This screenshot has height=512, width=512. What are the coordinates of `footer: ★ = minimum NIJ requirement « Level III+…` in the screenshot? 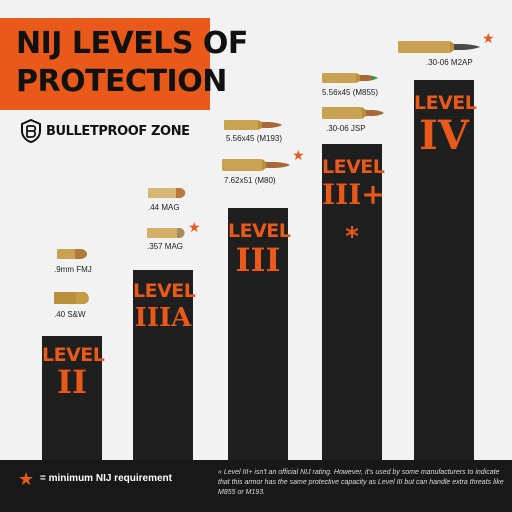 It's located at (256, 486).